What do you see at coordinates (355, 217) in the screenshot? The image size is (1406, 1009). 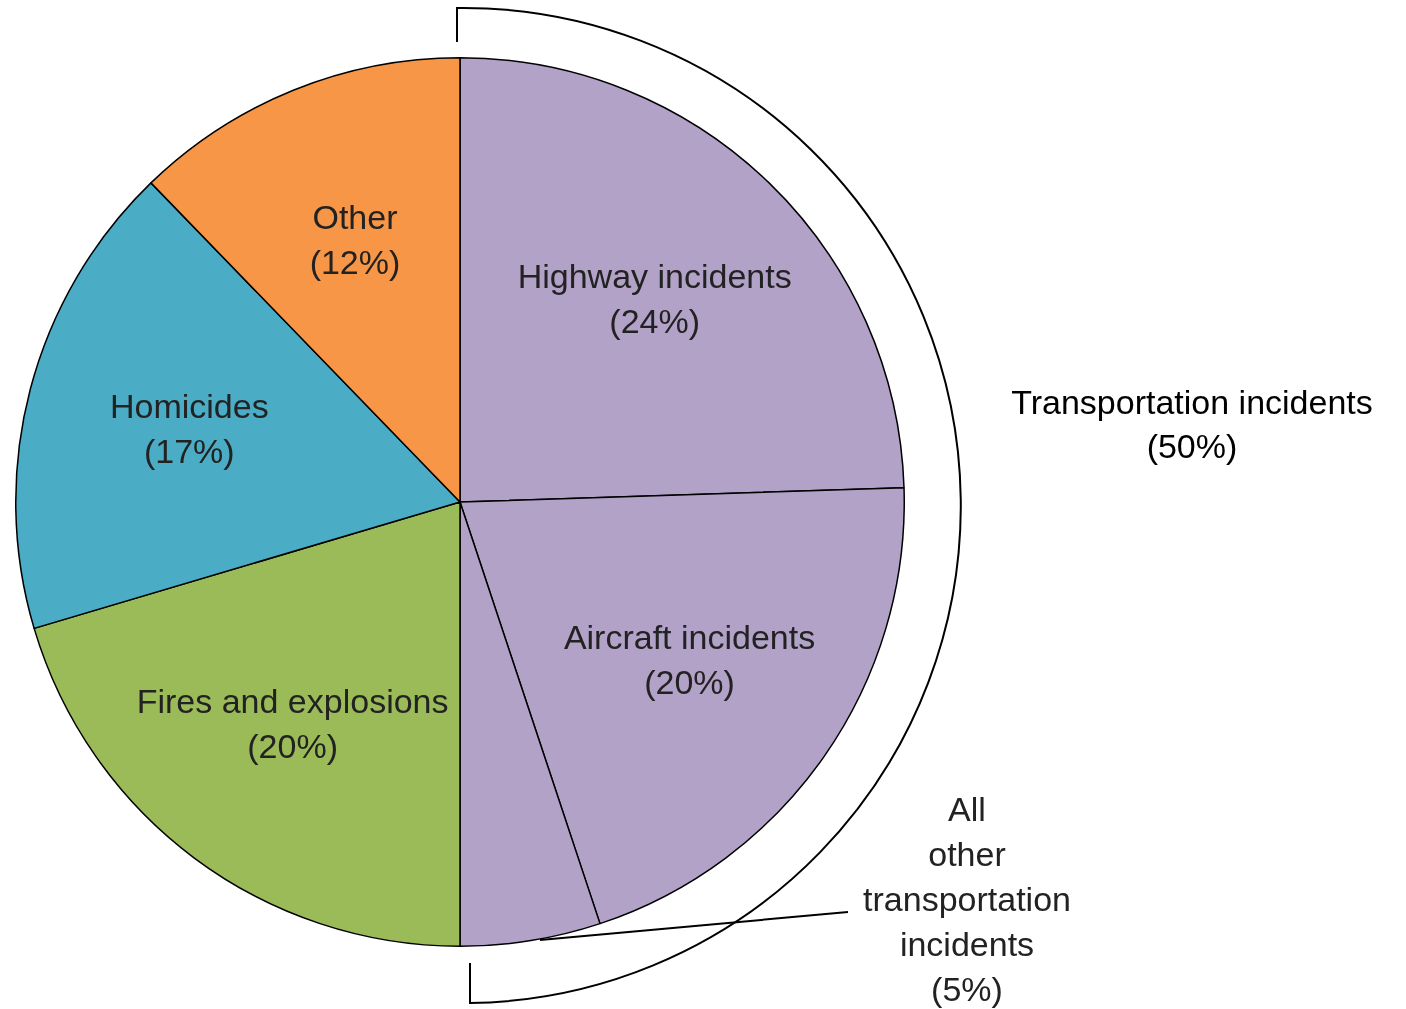 I see `slice-label: Other` at bounding box center [355, 217].